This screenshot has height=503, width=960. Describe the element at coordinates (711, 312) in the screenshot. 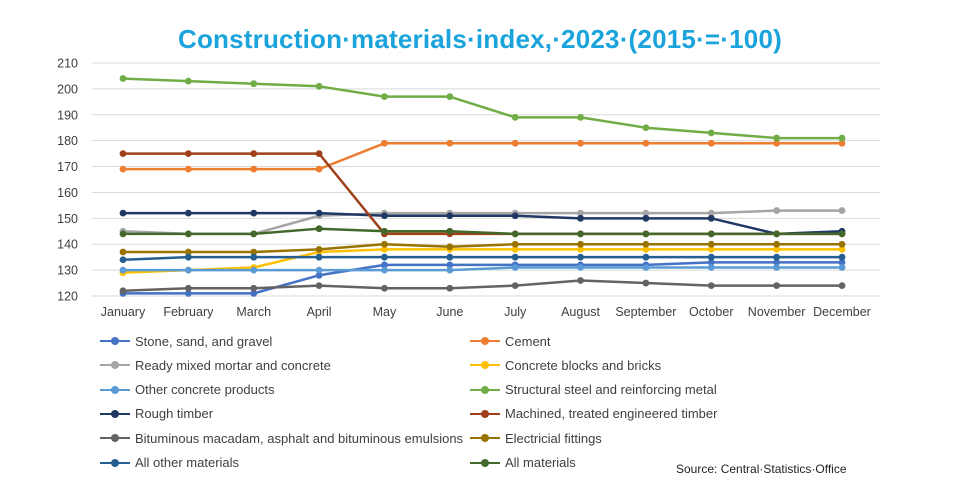

I see `x-tick-label: October` at that location.